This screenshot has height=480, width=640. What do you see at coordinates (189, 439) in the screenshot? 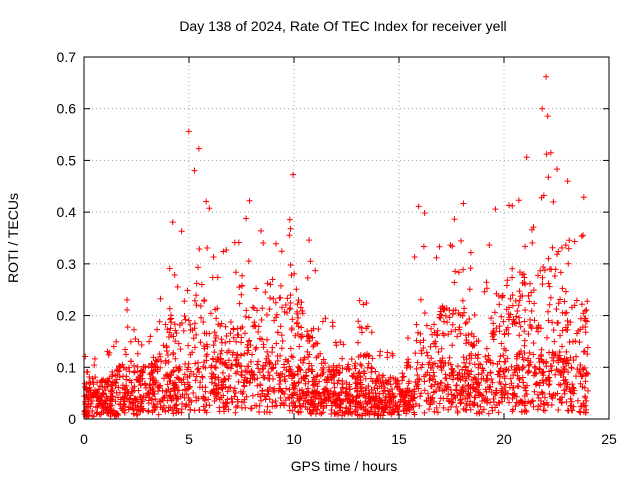
I see `x-tick-label: 5` at bounding box center [189, 439].